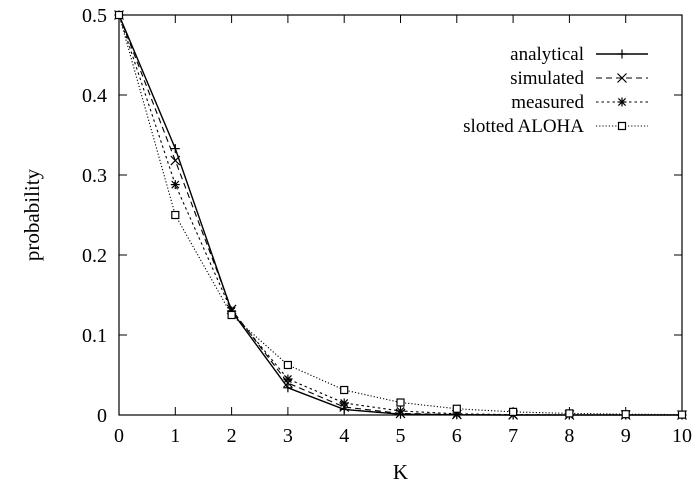 The image size is (698, 488). I want to click on legend-label: measured, so click(547, 102).